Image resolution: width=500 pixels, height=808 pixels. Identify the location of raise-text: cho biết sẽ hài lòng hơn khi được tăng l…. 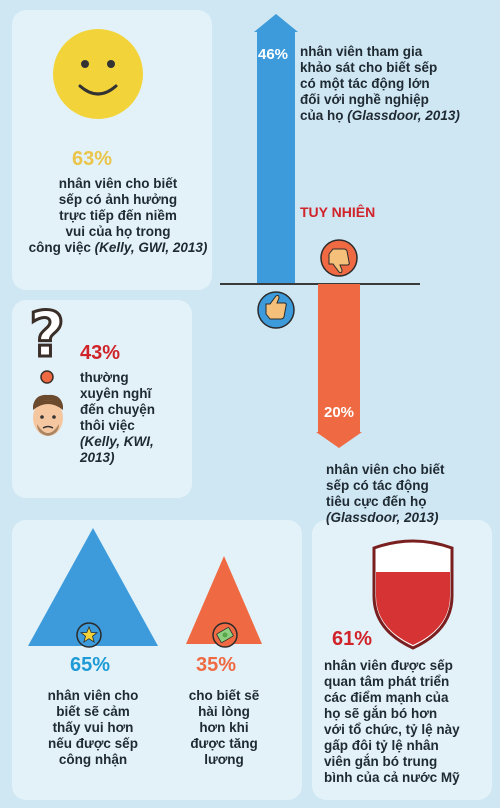
(224, 728).